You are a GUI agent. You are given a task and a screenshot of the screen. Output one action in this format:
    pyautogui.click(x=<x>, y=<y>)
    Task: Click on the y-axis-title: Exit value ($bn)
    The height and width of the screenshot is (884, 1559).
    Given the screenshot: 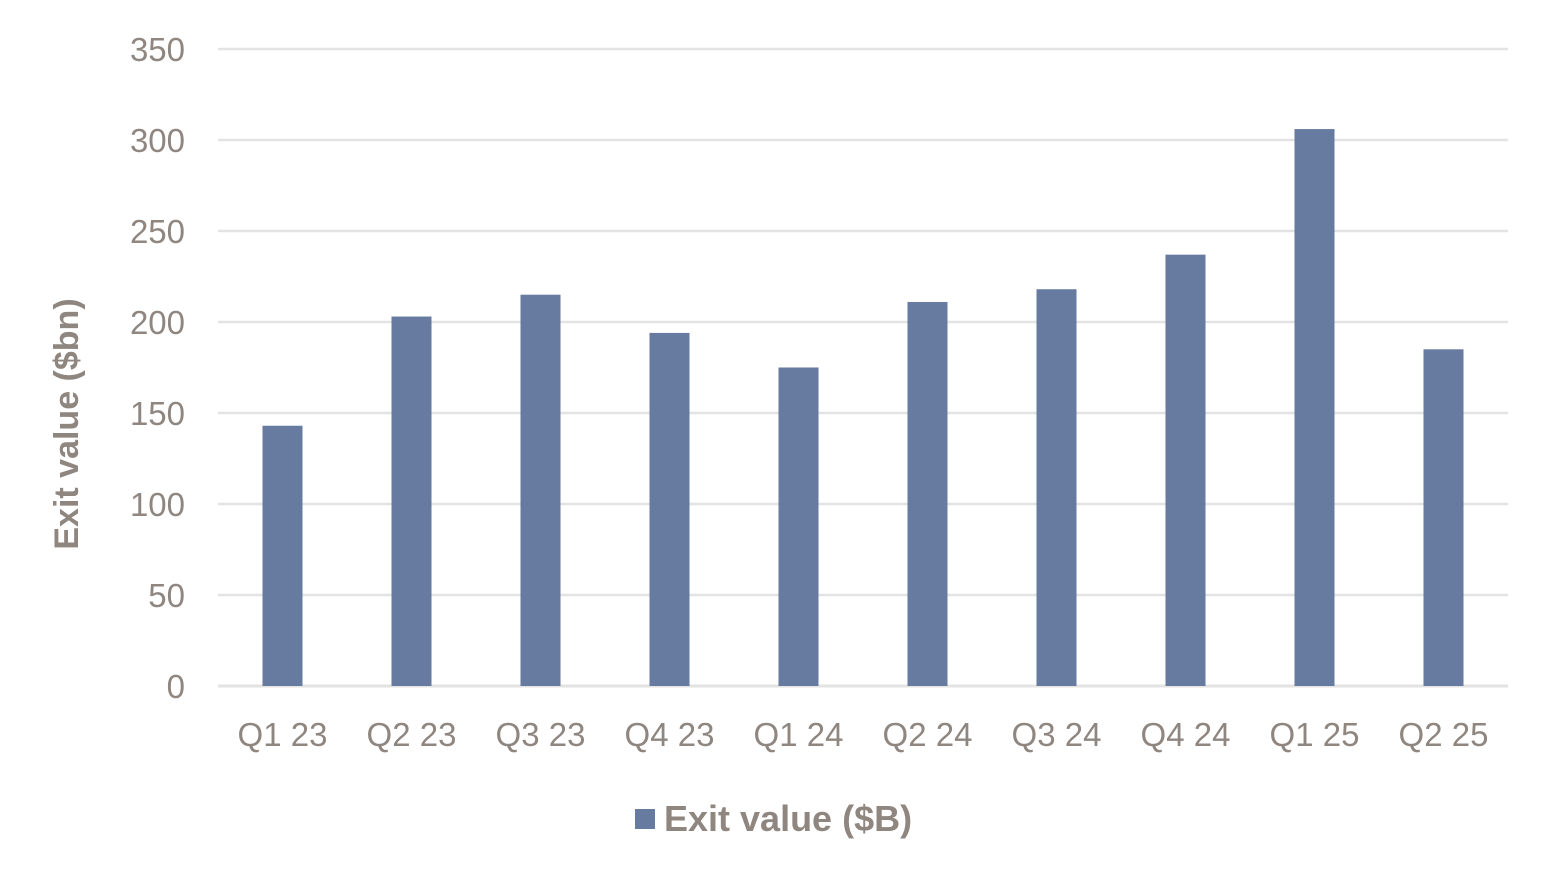 What is the action you would take?
    pyautogui.click(x=67, y=423)
    